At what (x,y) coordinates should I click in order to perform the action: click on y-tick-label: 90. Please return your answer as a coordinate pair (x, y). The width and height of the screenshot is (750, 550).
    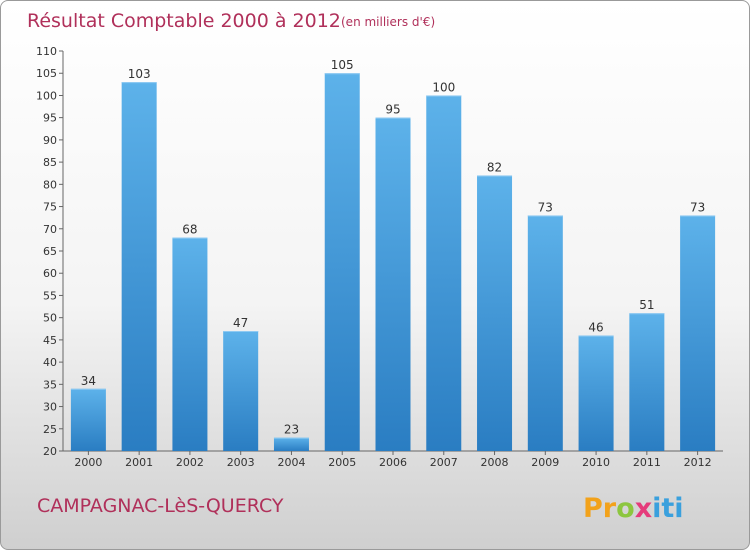
    Looking at the image, I should click on (50, 140).